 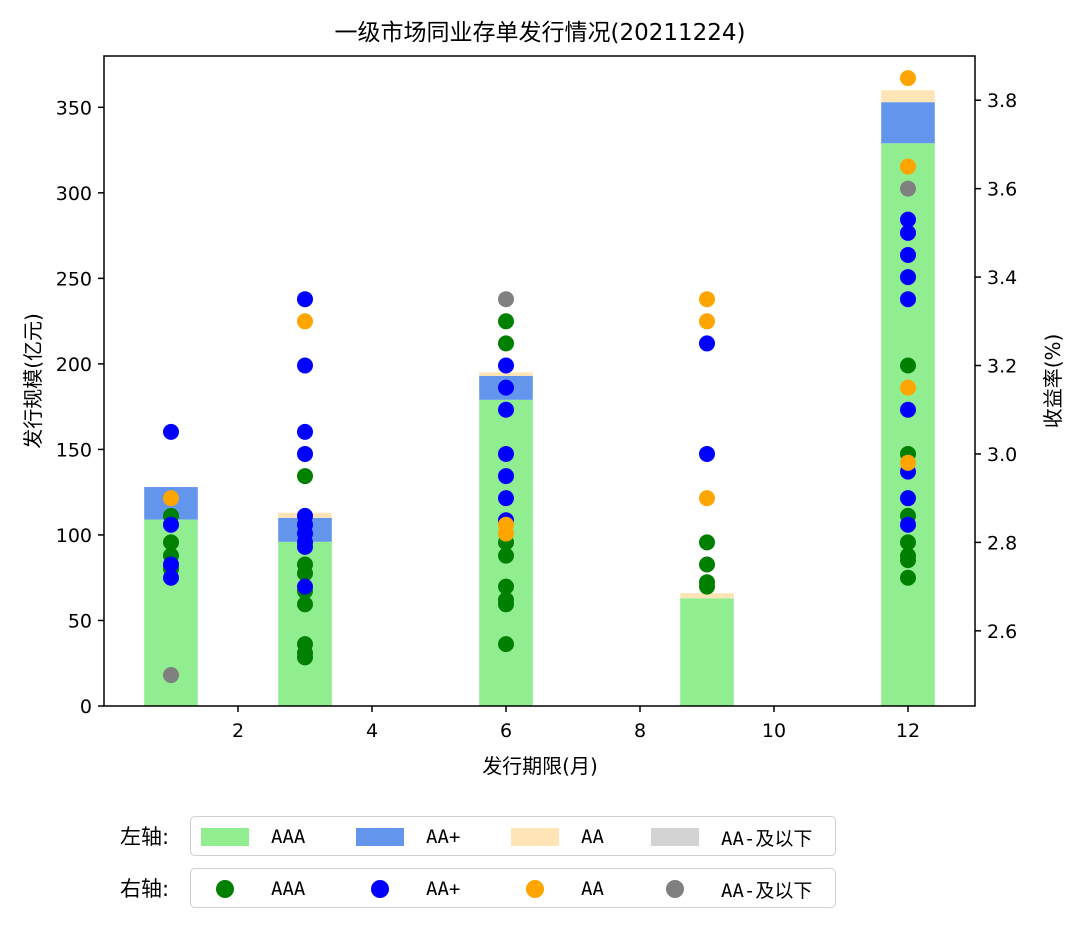 I want to click on point-AA+-28, so click(x=908, y=409).